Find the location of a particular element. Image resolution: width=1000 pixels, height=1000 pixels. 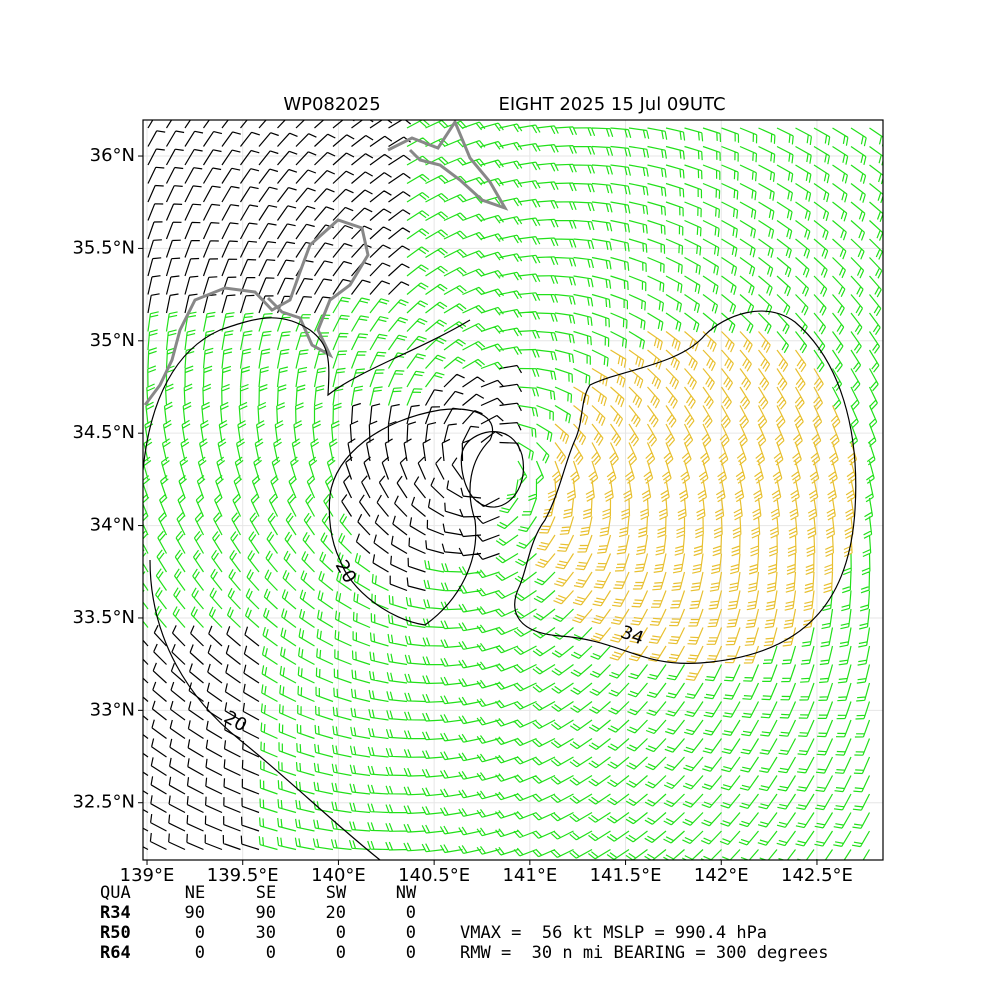

x-tick-label: 139°E is located at coordinates (147, 875).